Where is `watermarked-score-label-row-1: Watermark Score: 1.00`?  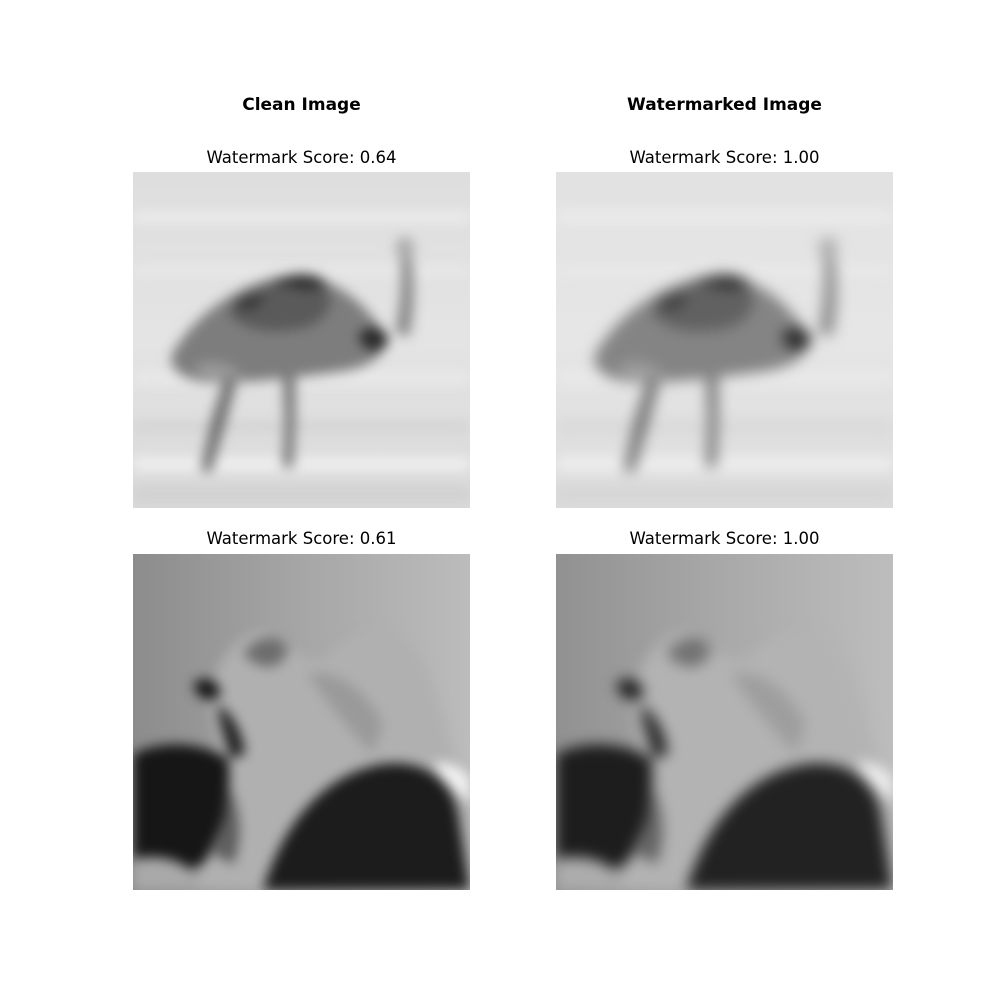
watermarked-score-label-row-1: Watermark Score: 1.00 is located at coordinates (724, 157).